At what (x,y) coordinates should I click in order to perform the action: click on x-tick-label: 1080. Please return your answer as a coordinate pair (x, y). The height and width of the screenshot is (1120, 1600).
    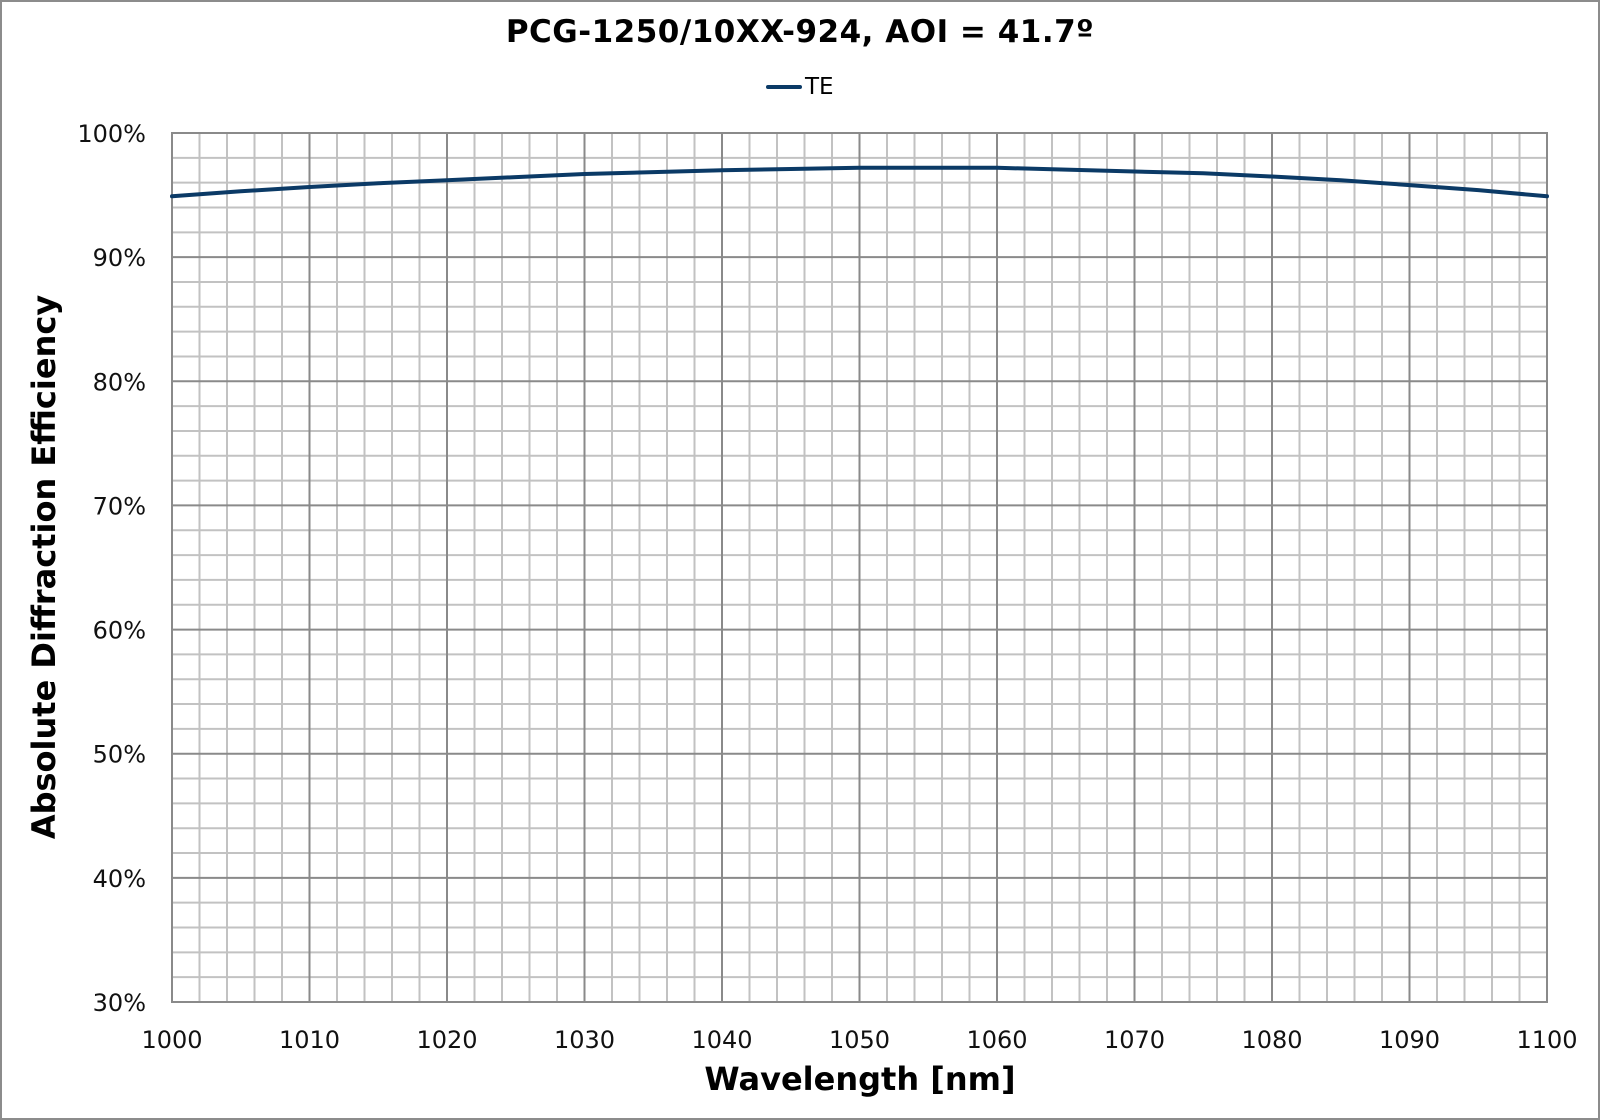
    Looking at the image, I should click on (1271, 1040).